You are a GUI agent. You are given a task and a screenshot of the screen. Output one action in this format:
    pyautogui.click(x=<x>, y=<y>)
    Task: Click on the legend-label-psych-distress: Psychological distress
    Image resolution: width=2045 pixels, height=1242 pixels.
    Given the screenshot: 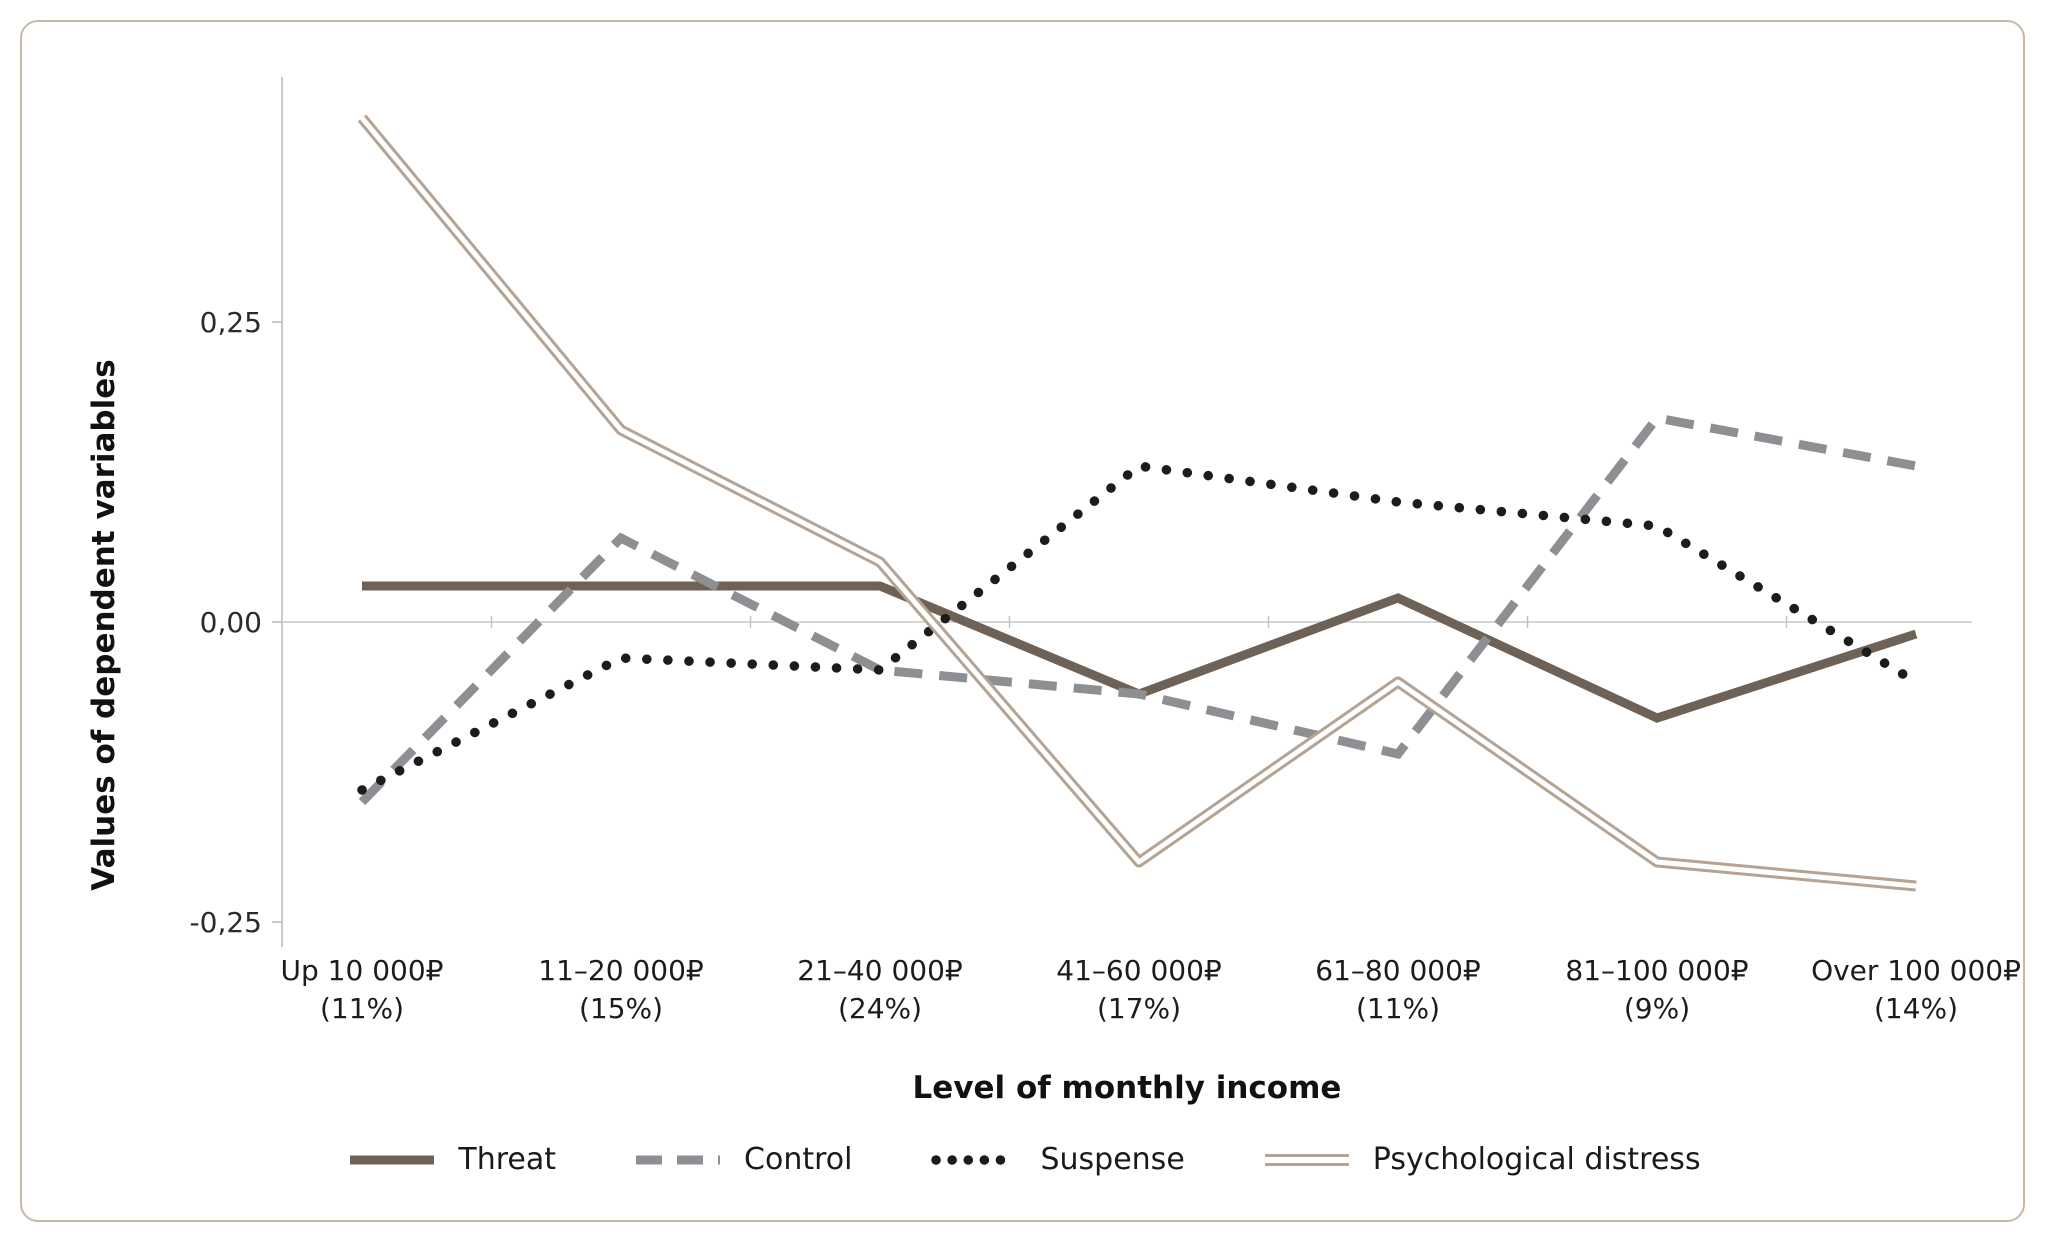 What is the action you would take?
    pyautogui.click(x=1536, y=1159)
    